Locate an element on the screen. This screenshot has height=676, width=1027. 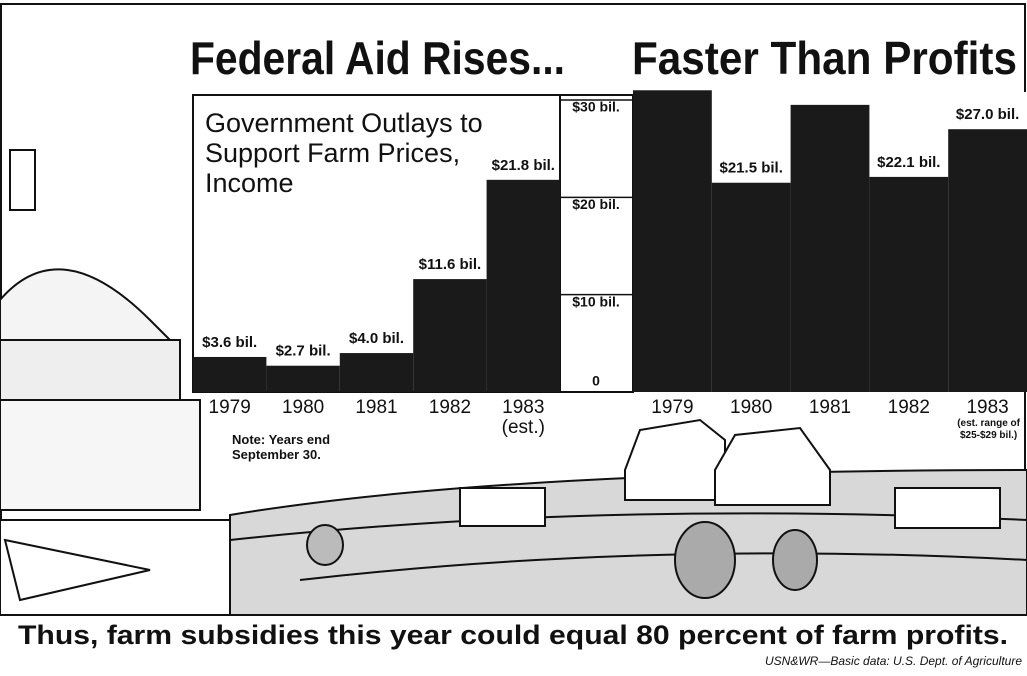
headline-right: Faster Than Profits is located at coordinates (824, 58).